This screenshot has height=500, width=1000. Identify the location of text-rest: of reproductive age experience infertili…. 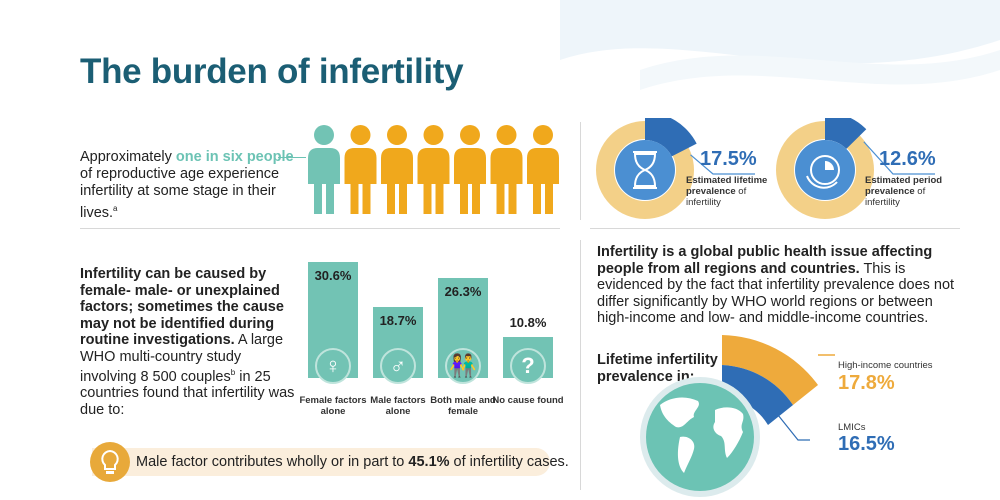
(180, 193).